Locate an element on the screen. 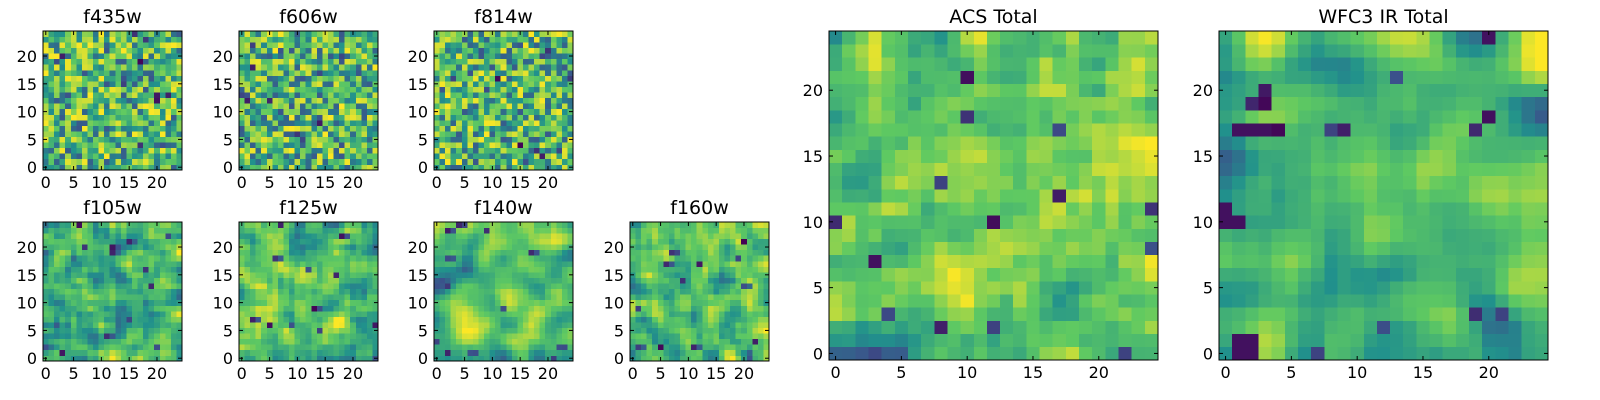  panel-title: f125w is located at coordinates (308, 208).